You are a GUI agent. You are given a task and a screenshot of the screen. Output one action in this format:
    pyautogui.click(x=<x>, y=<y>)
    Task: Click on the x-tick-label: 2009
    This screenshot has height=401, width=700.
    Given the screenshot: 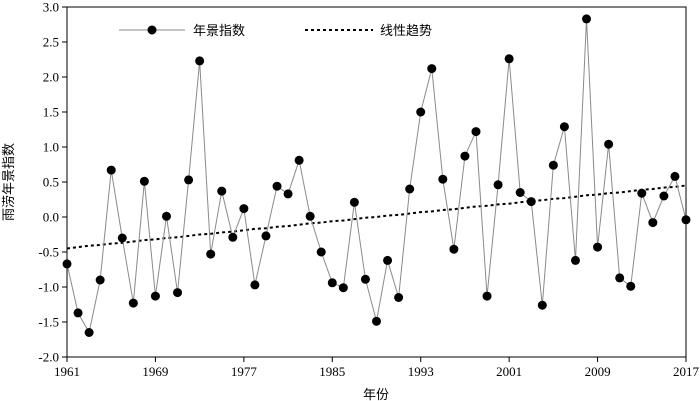 What is the action you would take?
    pyautogui.click(x=598, y=371)
    